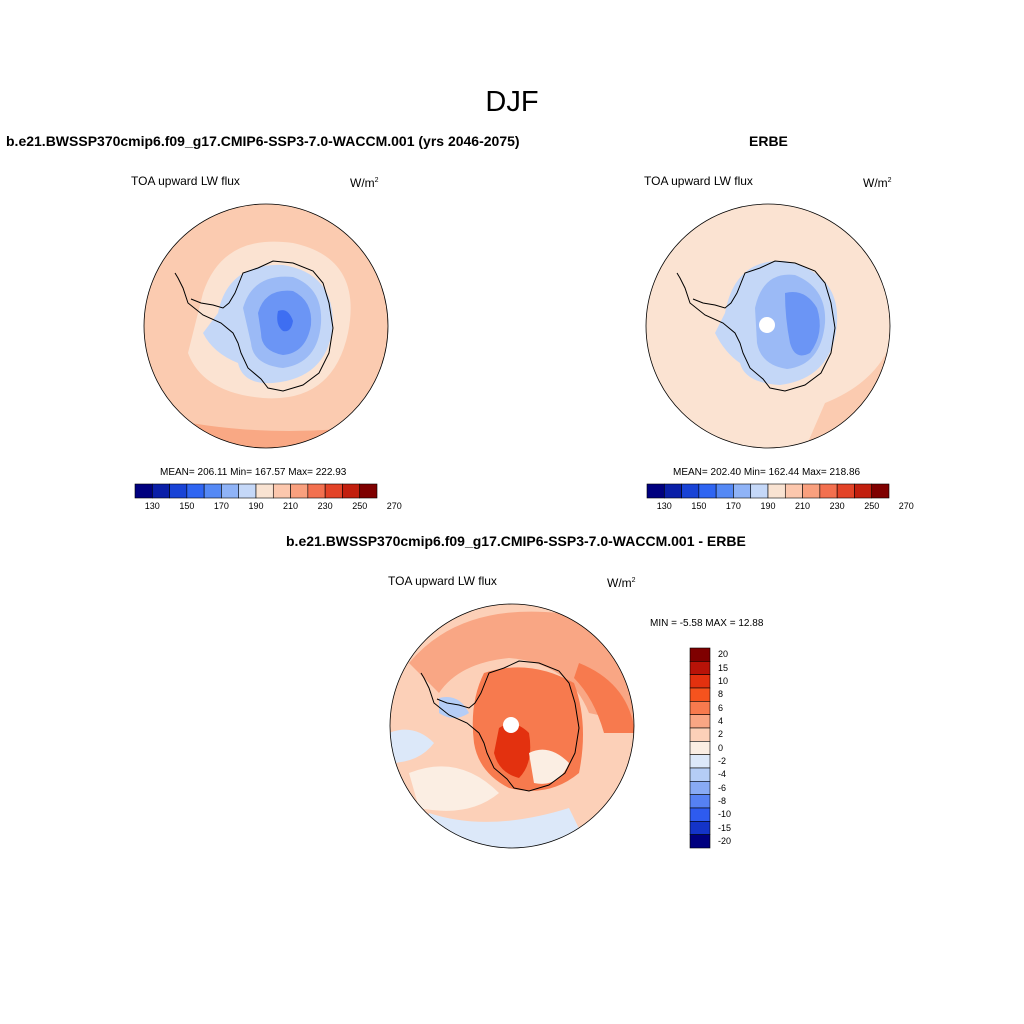 The width and height of the screenshot is (1024, 1024). I want to click on diff-cool-west, so click(412, 746).